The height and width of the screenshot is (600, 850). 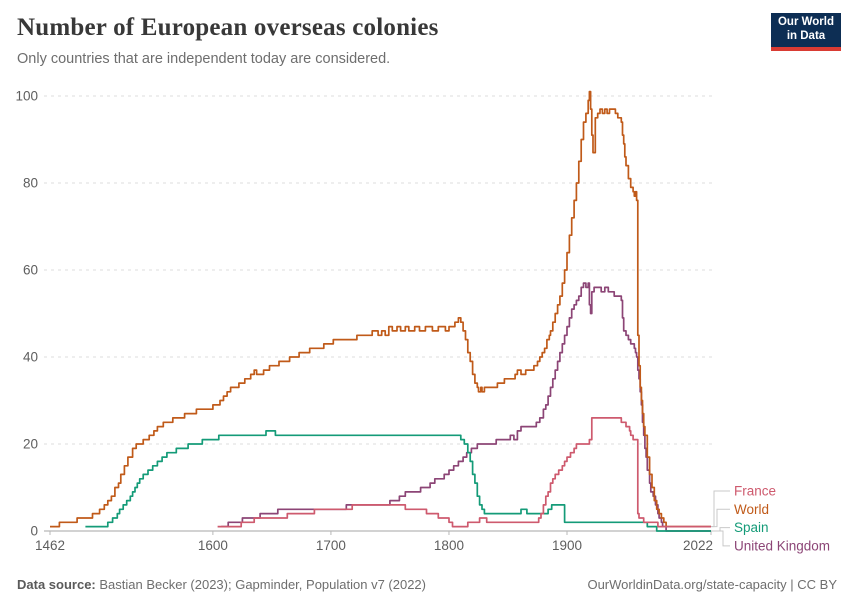 What do you see at coordinates (26, 96) in the screenshot?
I see `y-tick-label-100: 100` at bounding box center [26, 96].